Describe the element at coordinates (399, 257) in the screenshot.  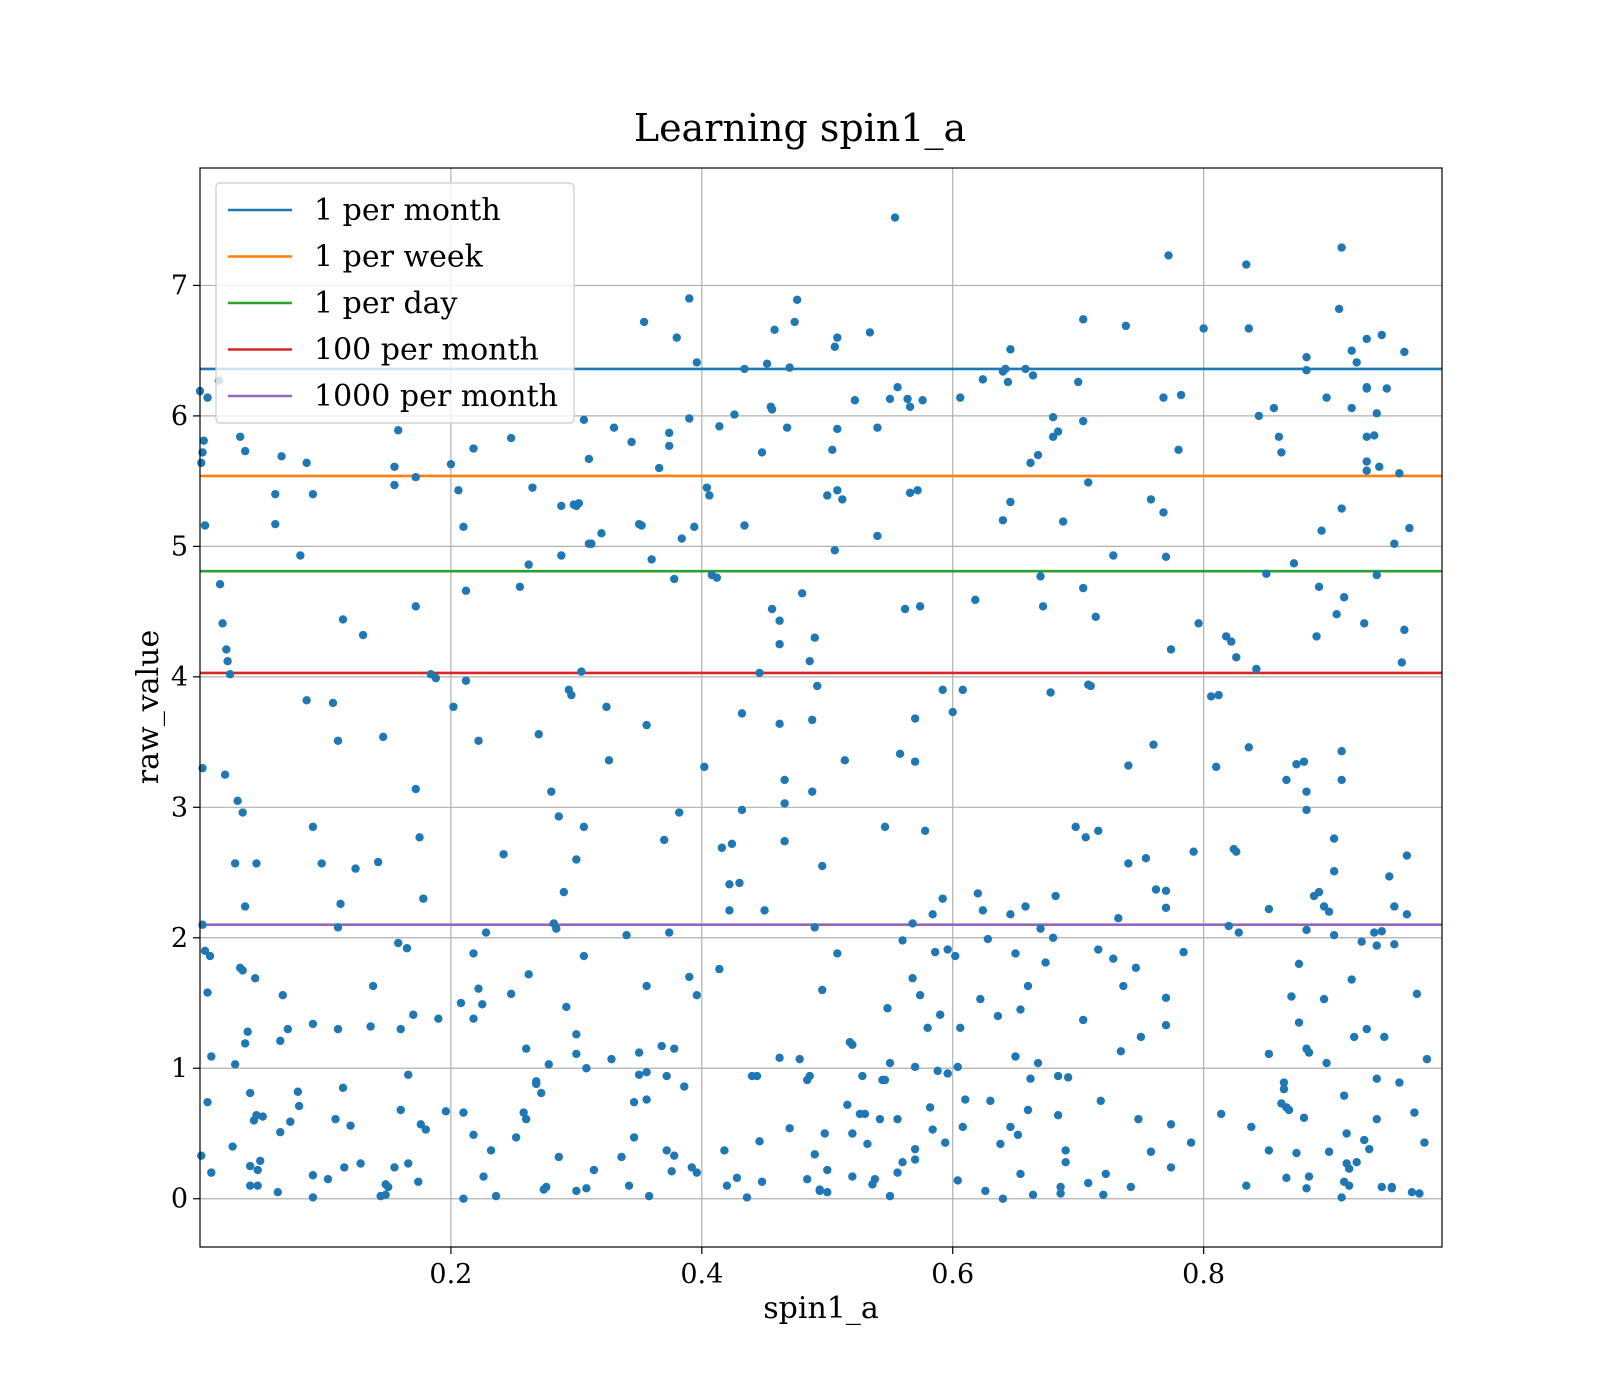
I see `legend-label: 1 per week` at that location.